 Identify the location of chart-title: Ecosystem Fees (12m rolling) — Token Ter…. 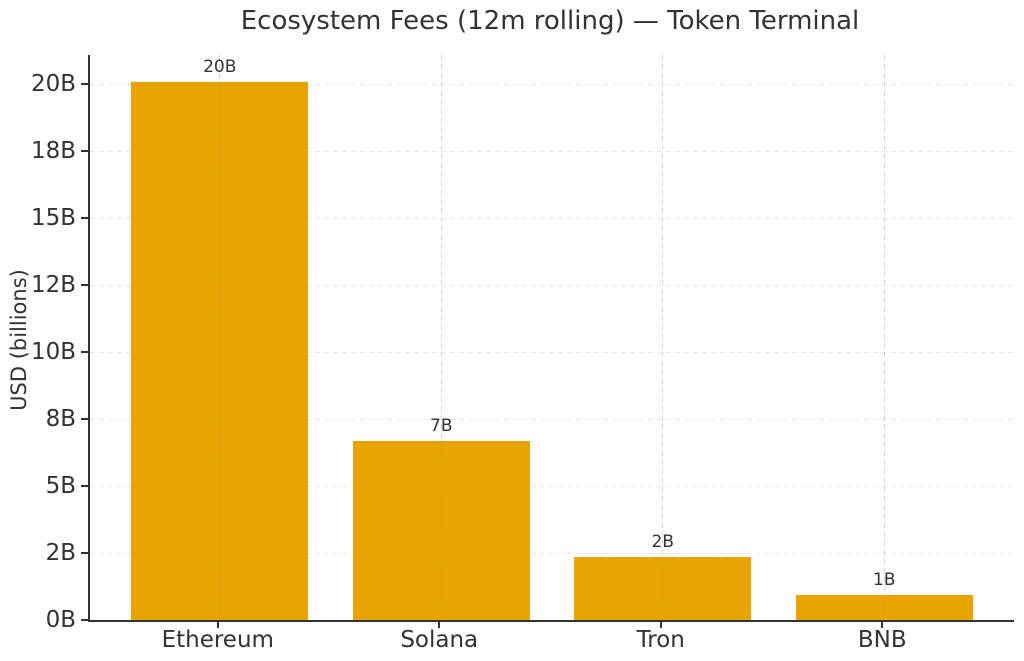
(550, 21).